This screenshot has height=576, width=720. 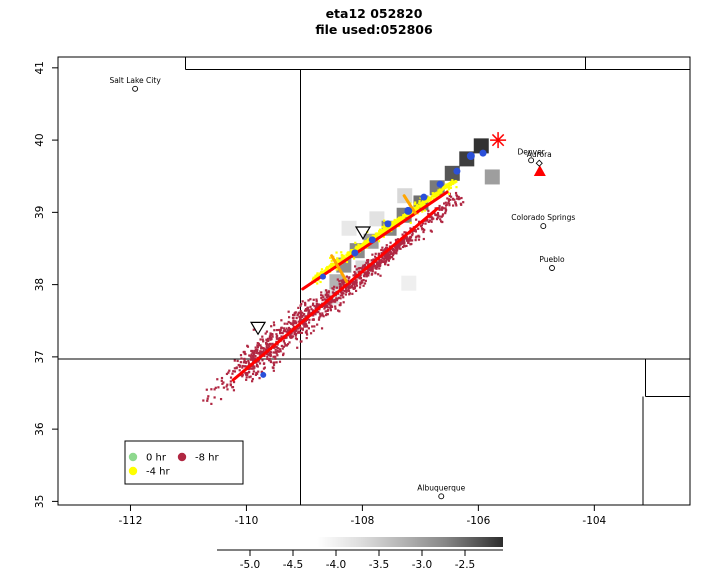 What do you see at coordinates (411, 221) in the screenshot?
I see `concentration-cells` at bounding box center [411, 221].